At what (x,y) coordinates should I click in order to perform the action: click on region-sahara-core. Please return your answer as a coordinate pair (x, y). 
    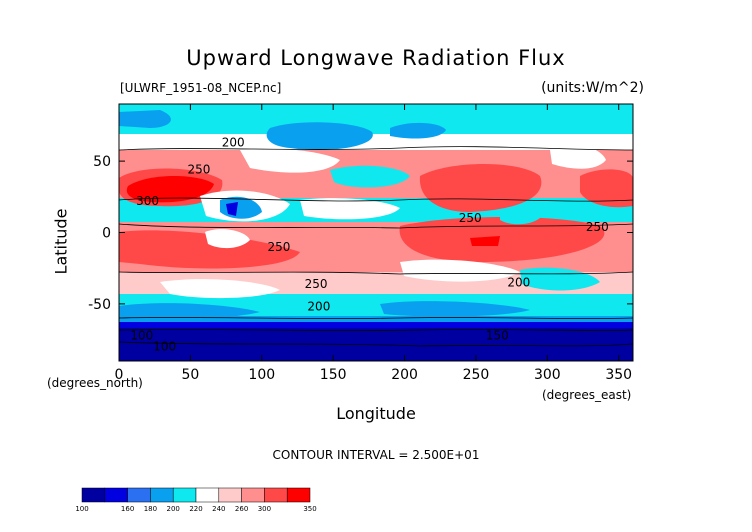
    Looking at the image, I should click on (170, 189).